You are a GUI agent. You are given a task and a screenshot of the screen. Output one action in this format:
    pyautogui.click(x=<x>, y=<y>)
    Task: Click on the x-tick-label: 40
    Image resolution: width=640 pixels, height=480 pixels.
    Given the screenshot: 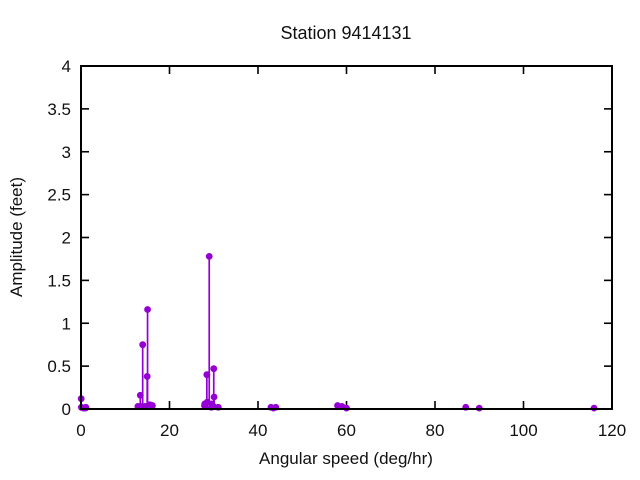 What is the action you would take?
    pyautogui.click(x=258, y=430)
    